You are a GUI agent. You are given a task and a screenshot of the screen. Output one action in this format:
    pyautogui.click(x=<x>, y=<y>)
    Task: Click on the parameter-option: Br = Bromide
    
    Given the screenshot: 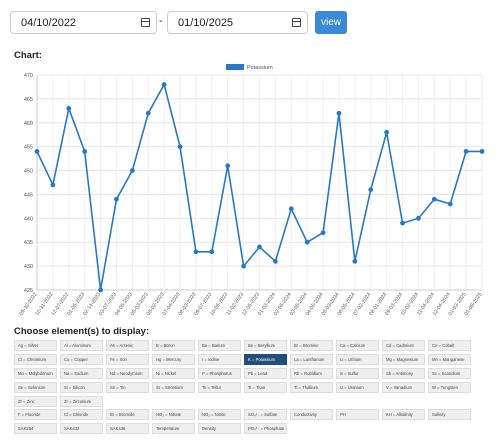 What is the action you would take?
    pyautogui.click(x=127, y=414)
    